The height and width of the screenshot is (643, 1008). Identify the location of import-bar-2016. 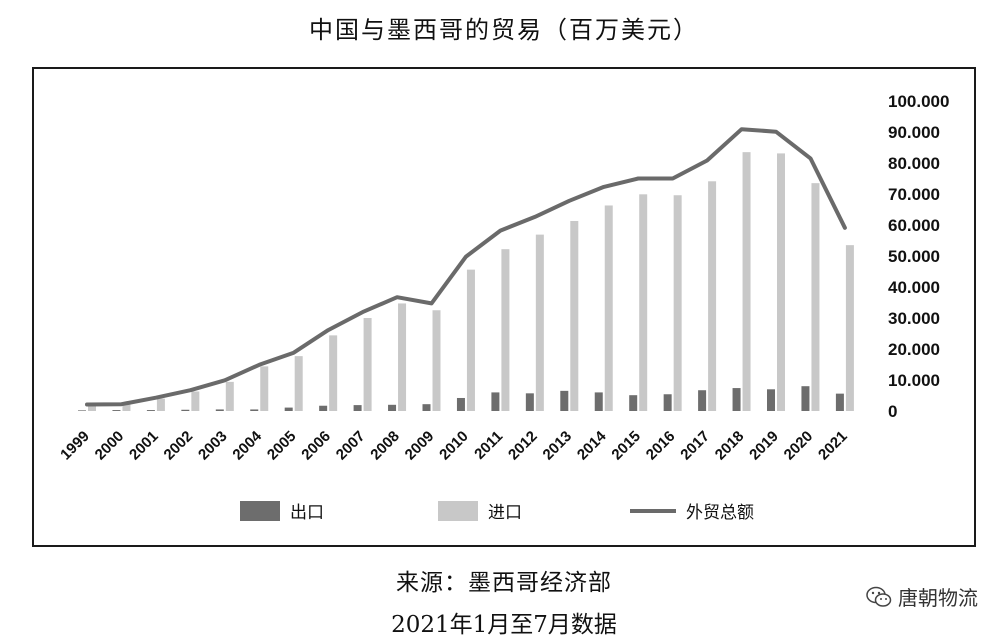
(677, 303).